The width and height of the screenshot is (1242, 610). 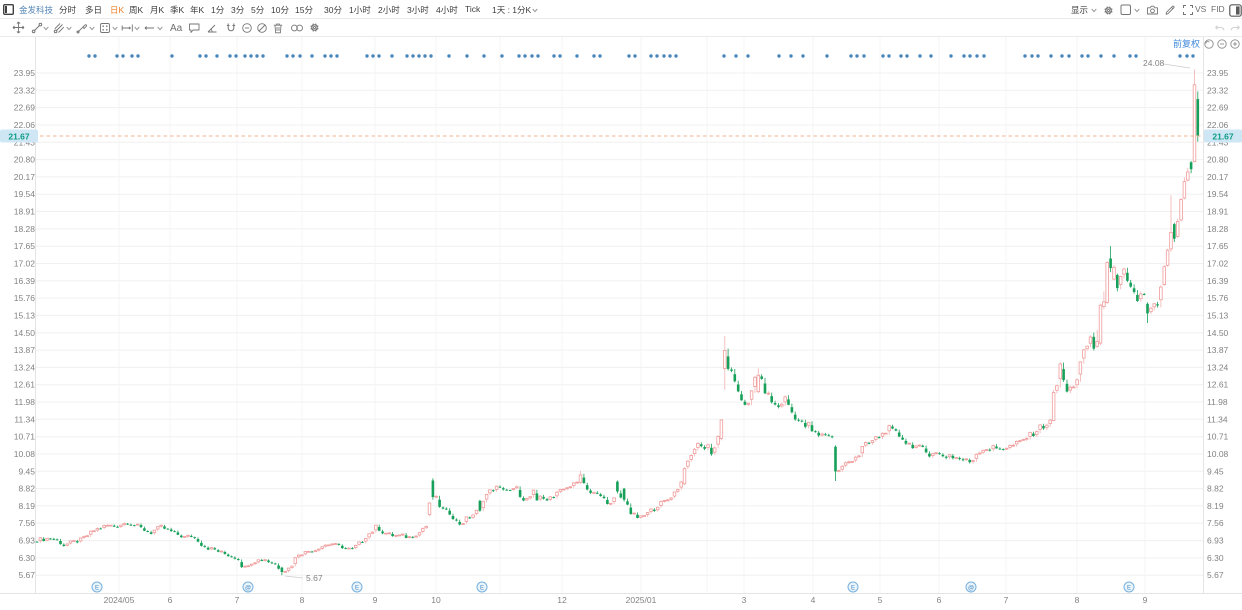 What do you see at coordinates (813, 600) in the screenshot?
I see `svg-text: 4` at bounding box center [813, 600].